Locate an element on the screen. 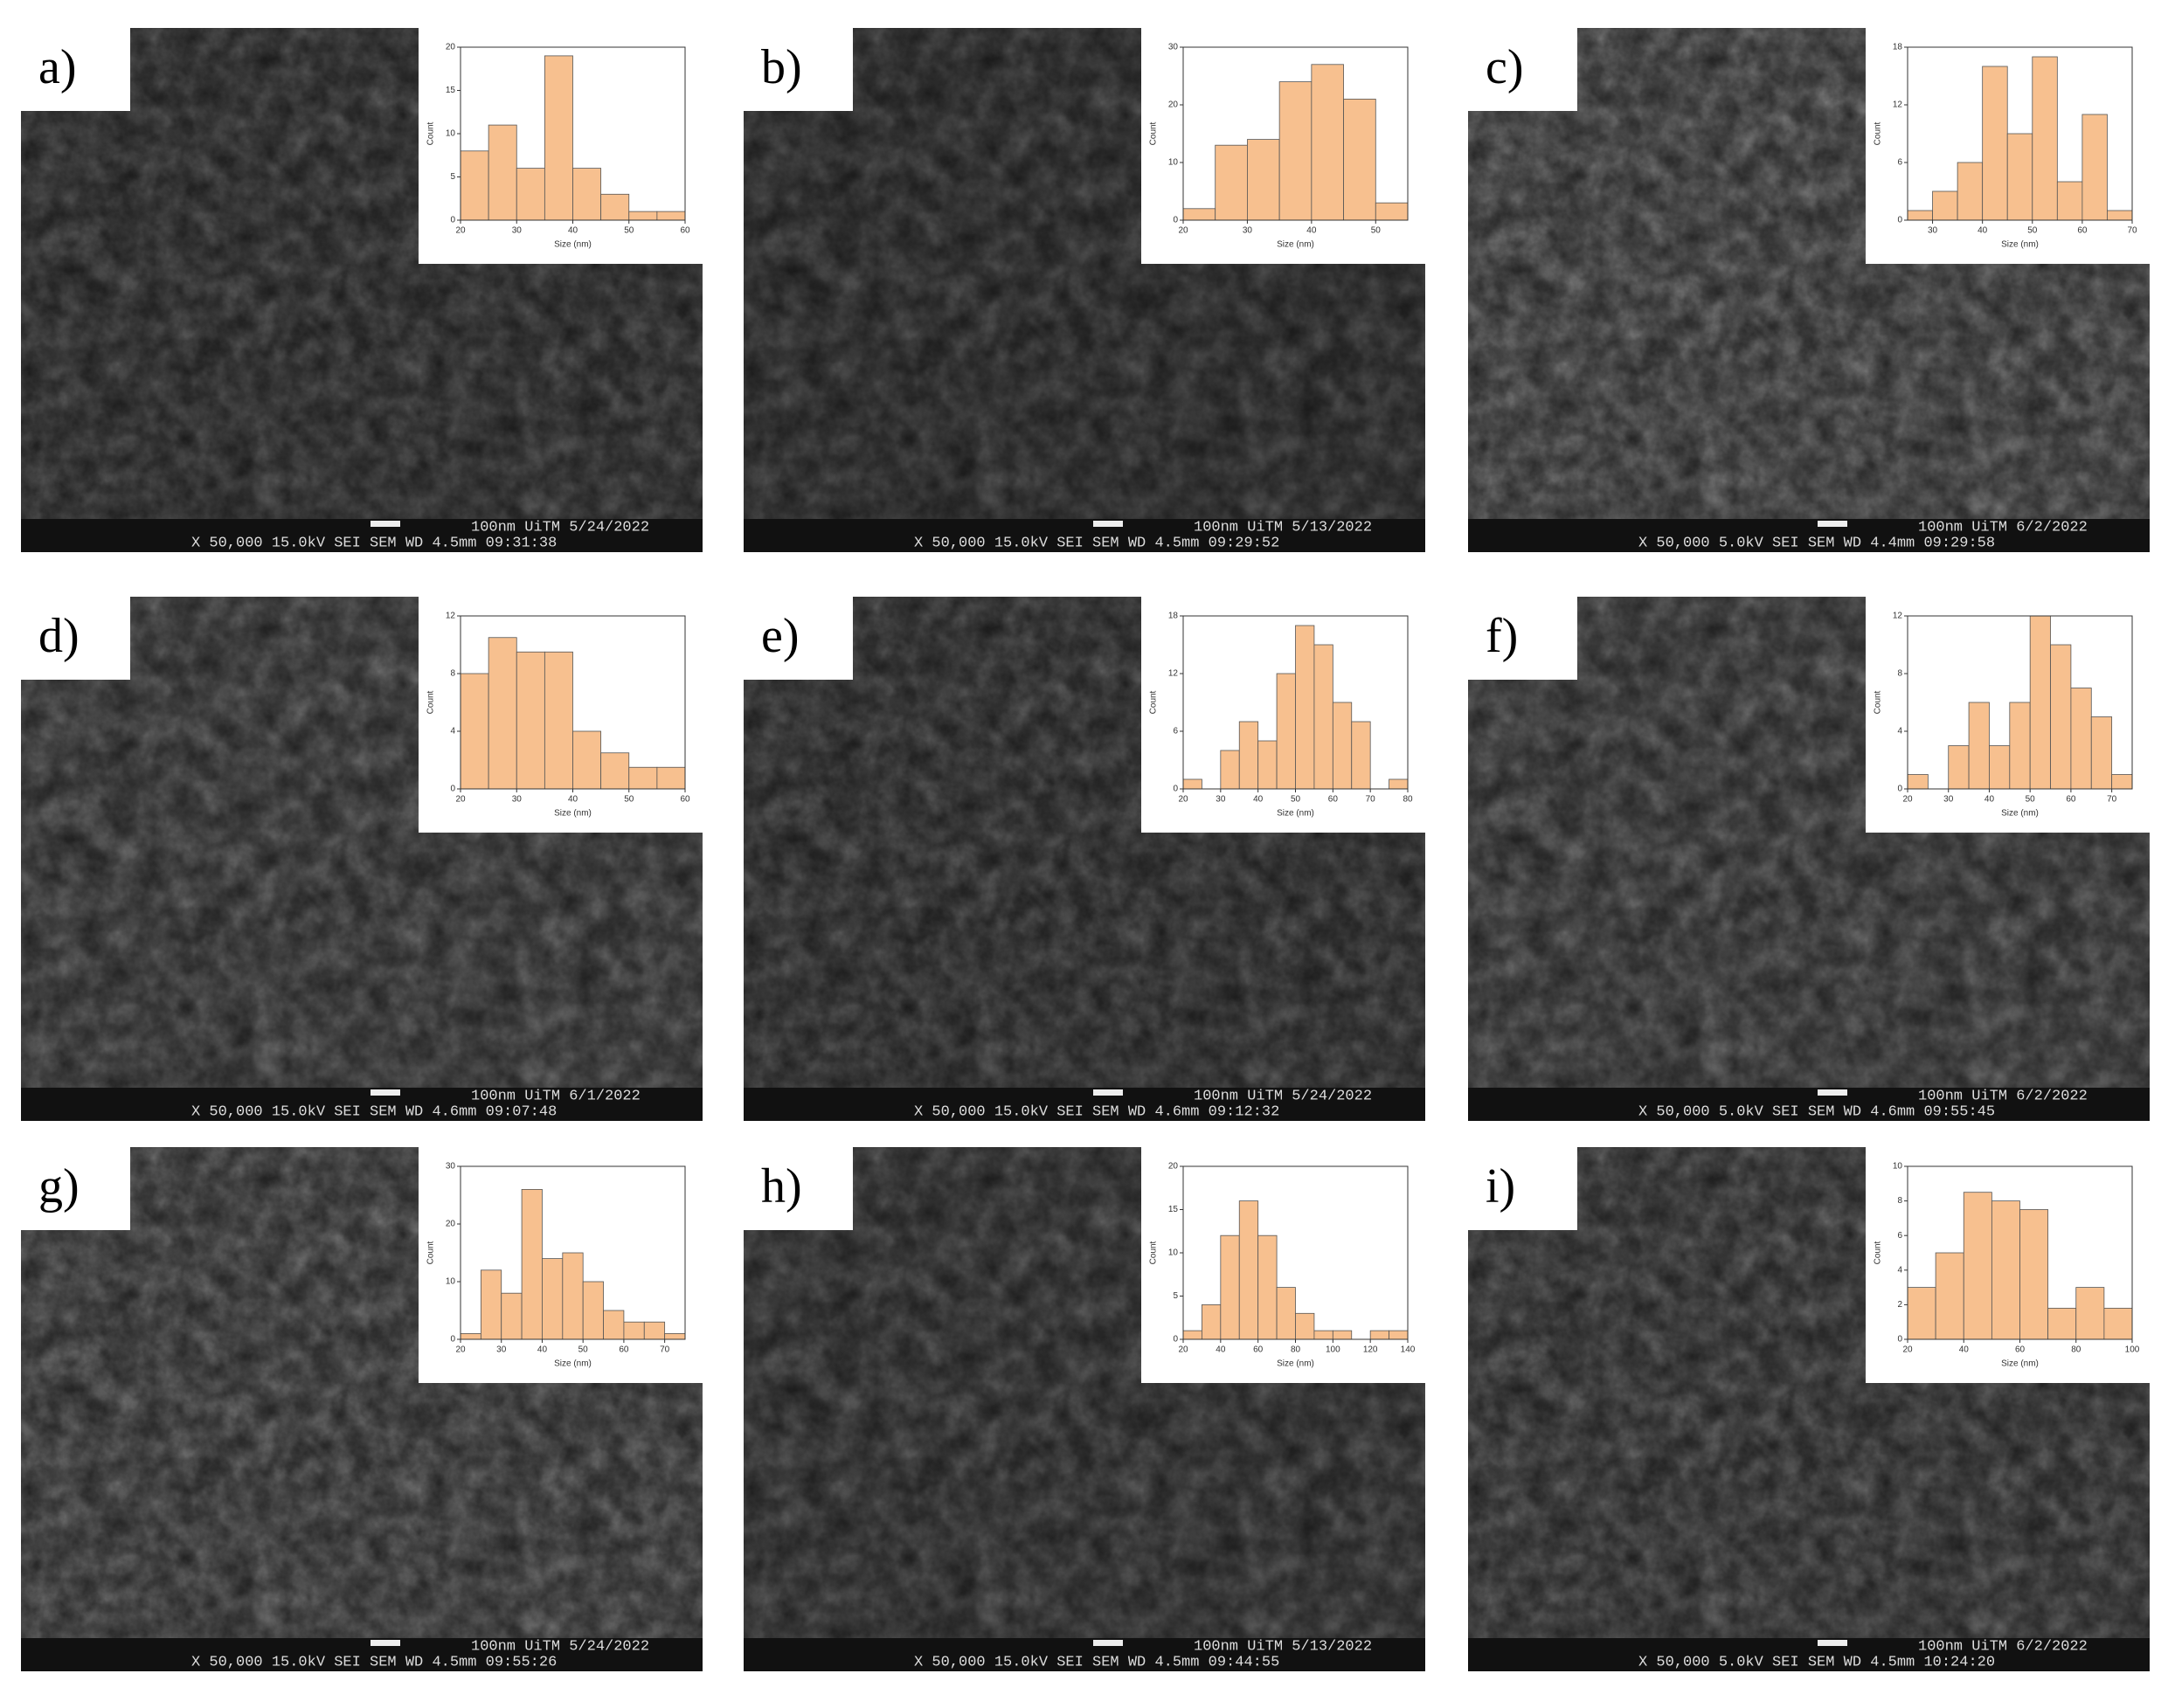 Image resolution: width=2168 pixels, height=1708 pixels. info-top: 100nm UiTM 5/13/2022 is located at coordinates (1283, 1647).